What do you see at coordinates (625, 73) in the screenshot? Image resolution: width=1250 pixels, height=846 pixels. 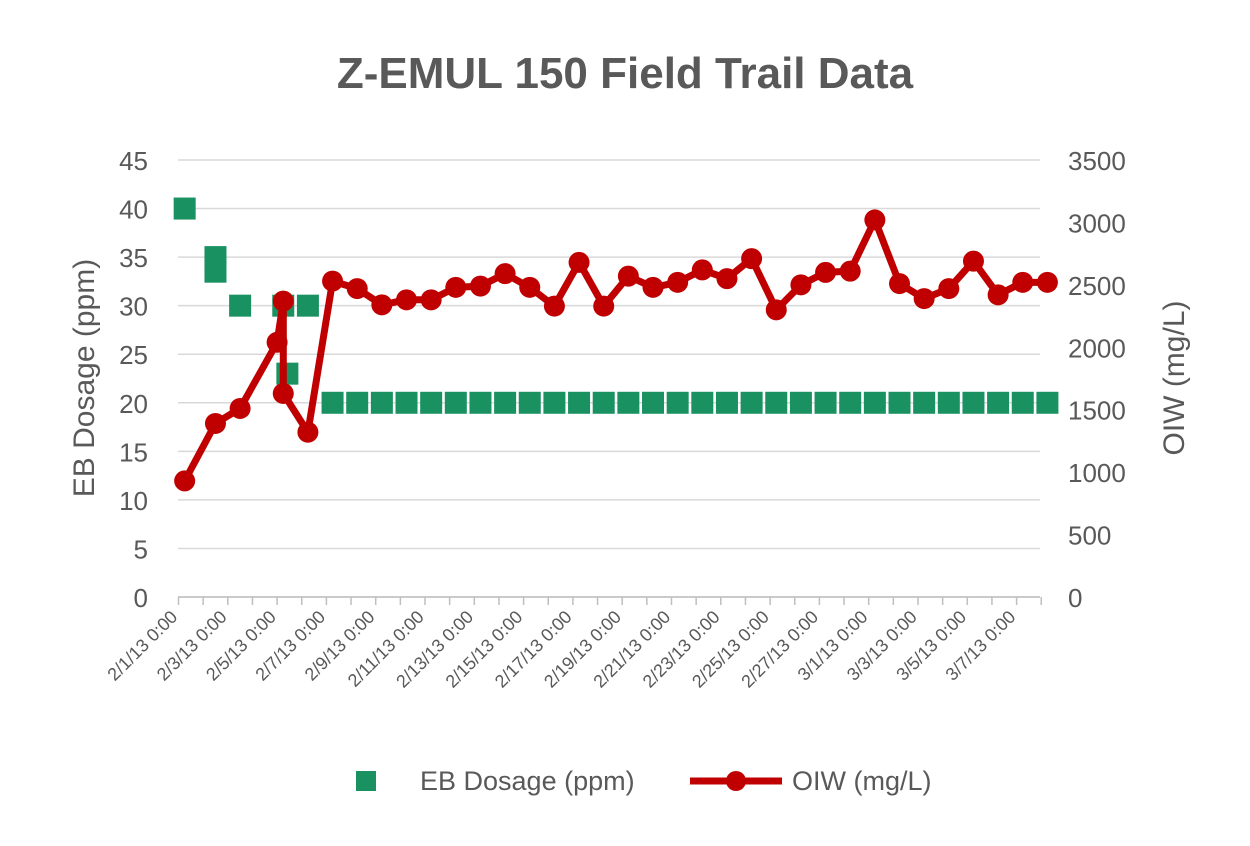 I see `chart-title: Z-EMUL 150 Field Trail Data` at bounding box center [625, 73].